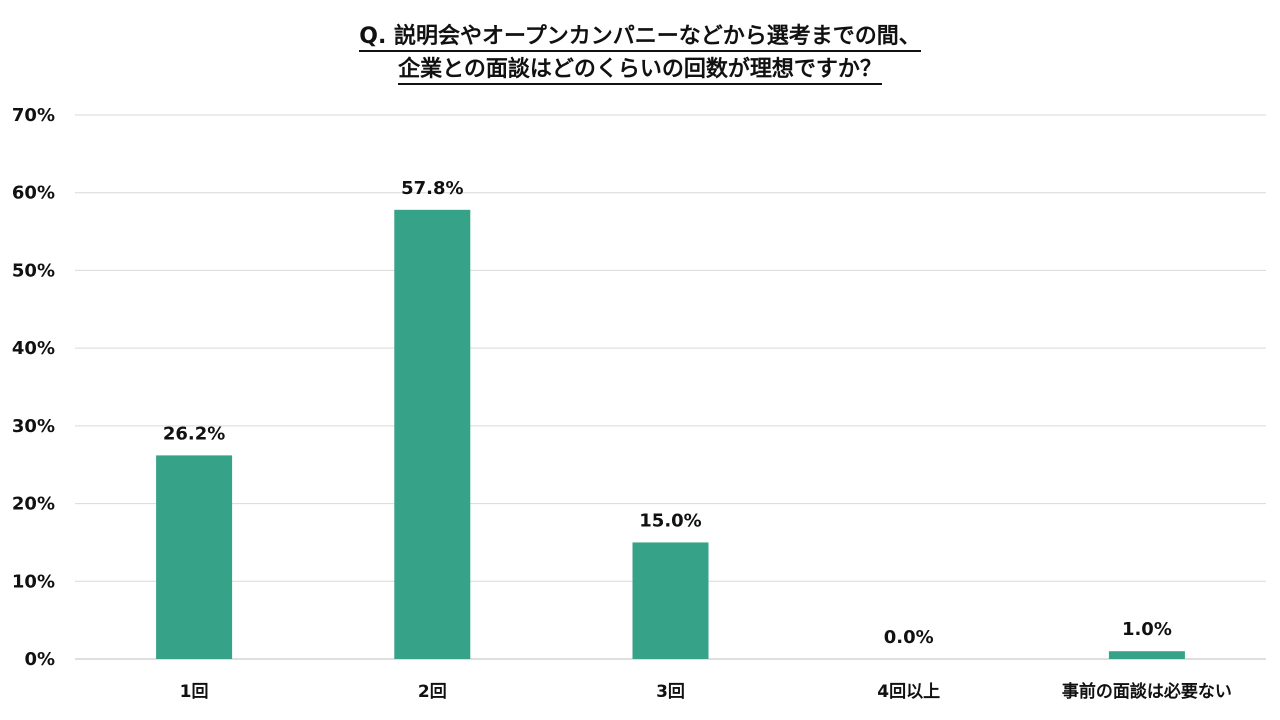 This screenshot has width=1280, height=720. What do you see at coordinates (432, 188) in the screenshot?
I see `data-label: 57.8%` at bounding box center [432, 188].